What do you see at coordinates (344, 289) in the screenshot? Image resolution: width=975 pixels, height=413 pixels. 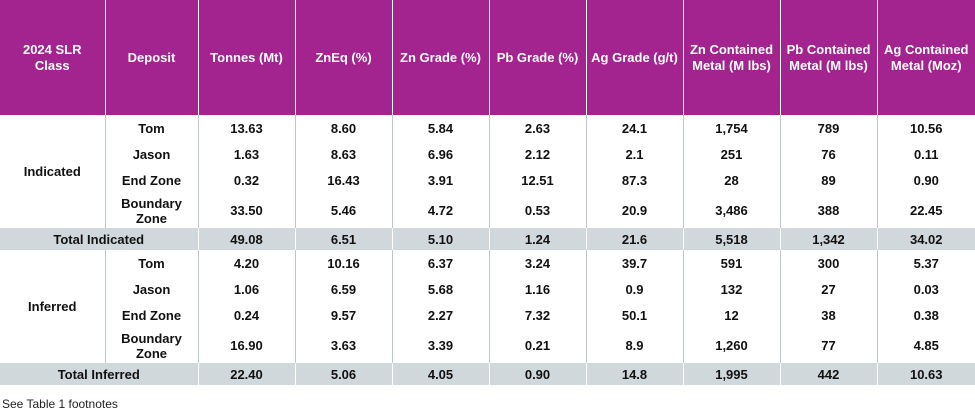 I see `cell-zneq: 6.59` at bounding box center [344, 289].